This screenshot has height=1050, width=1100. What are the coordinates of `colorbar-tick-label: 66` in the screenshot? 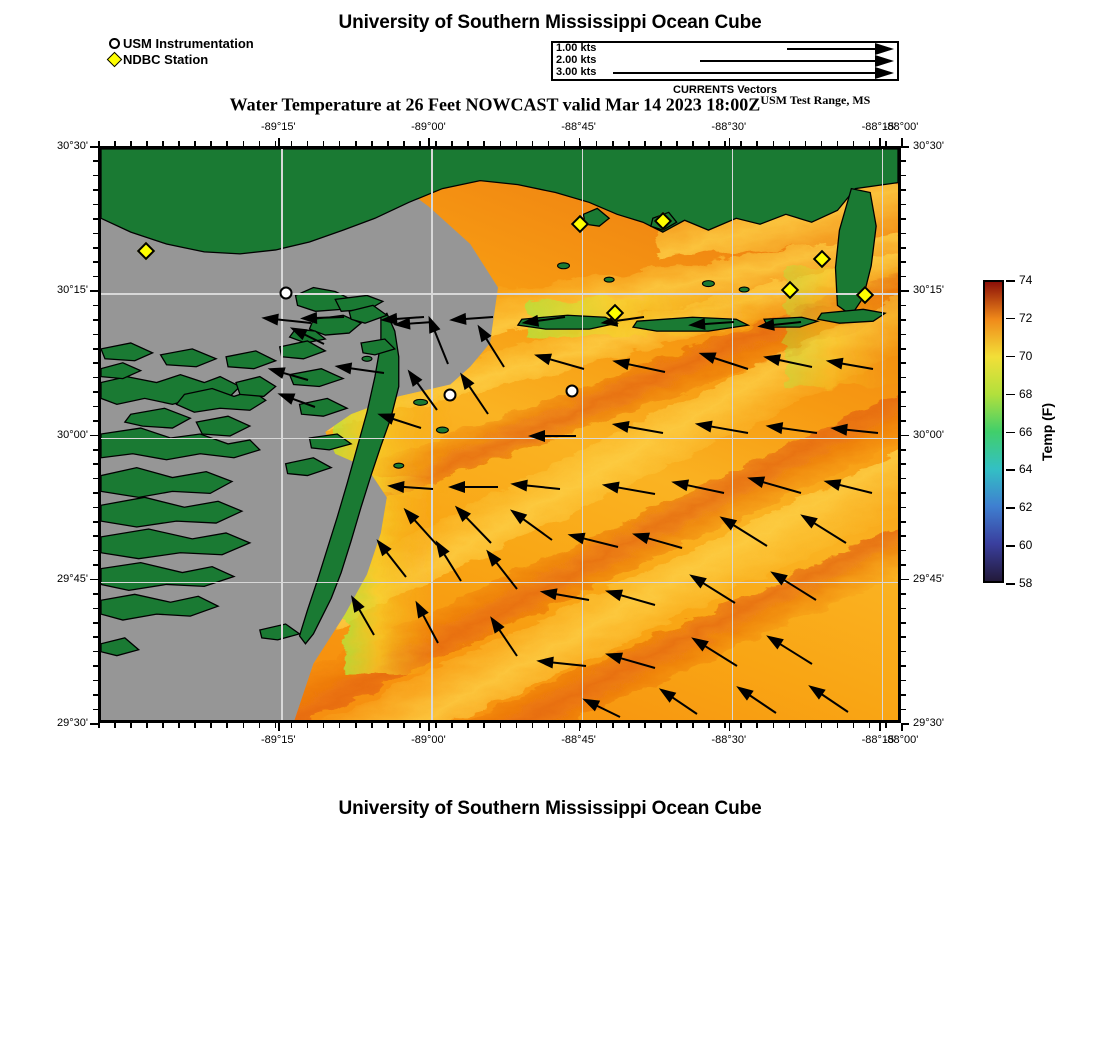 It's located at (1026, 431).